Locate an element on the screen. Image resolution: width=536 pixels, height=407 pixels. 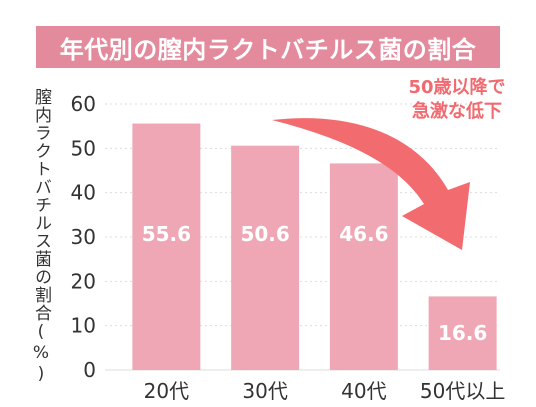
trend-annotation: 50歳以降で 急激な低下 is located at coordinates (457, 100).